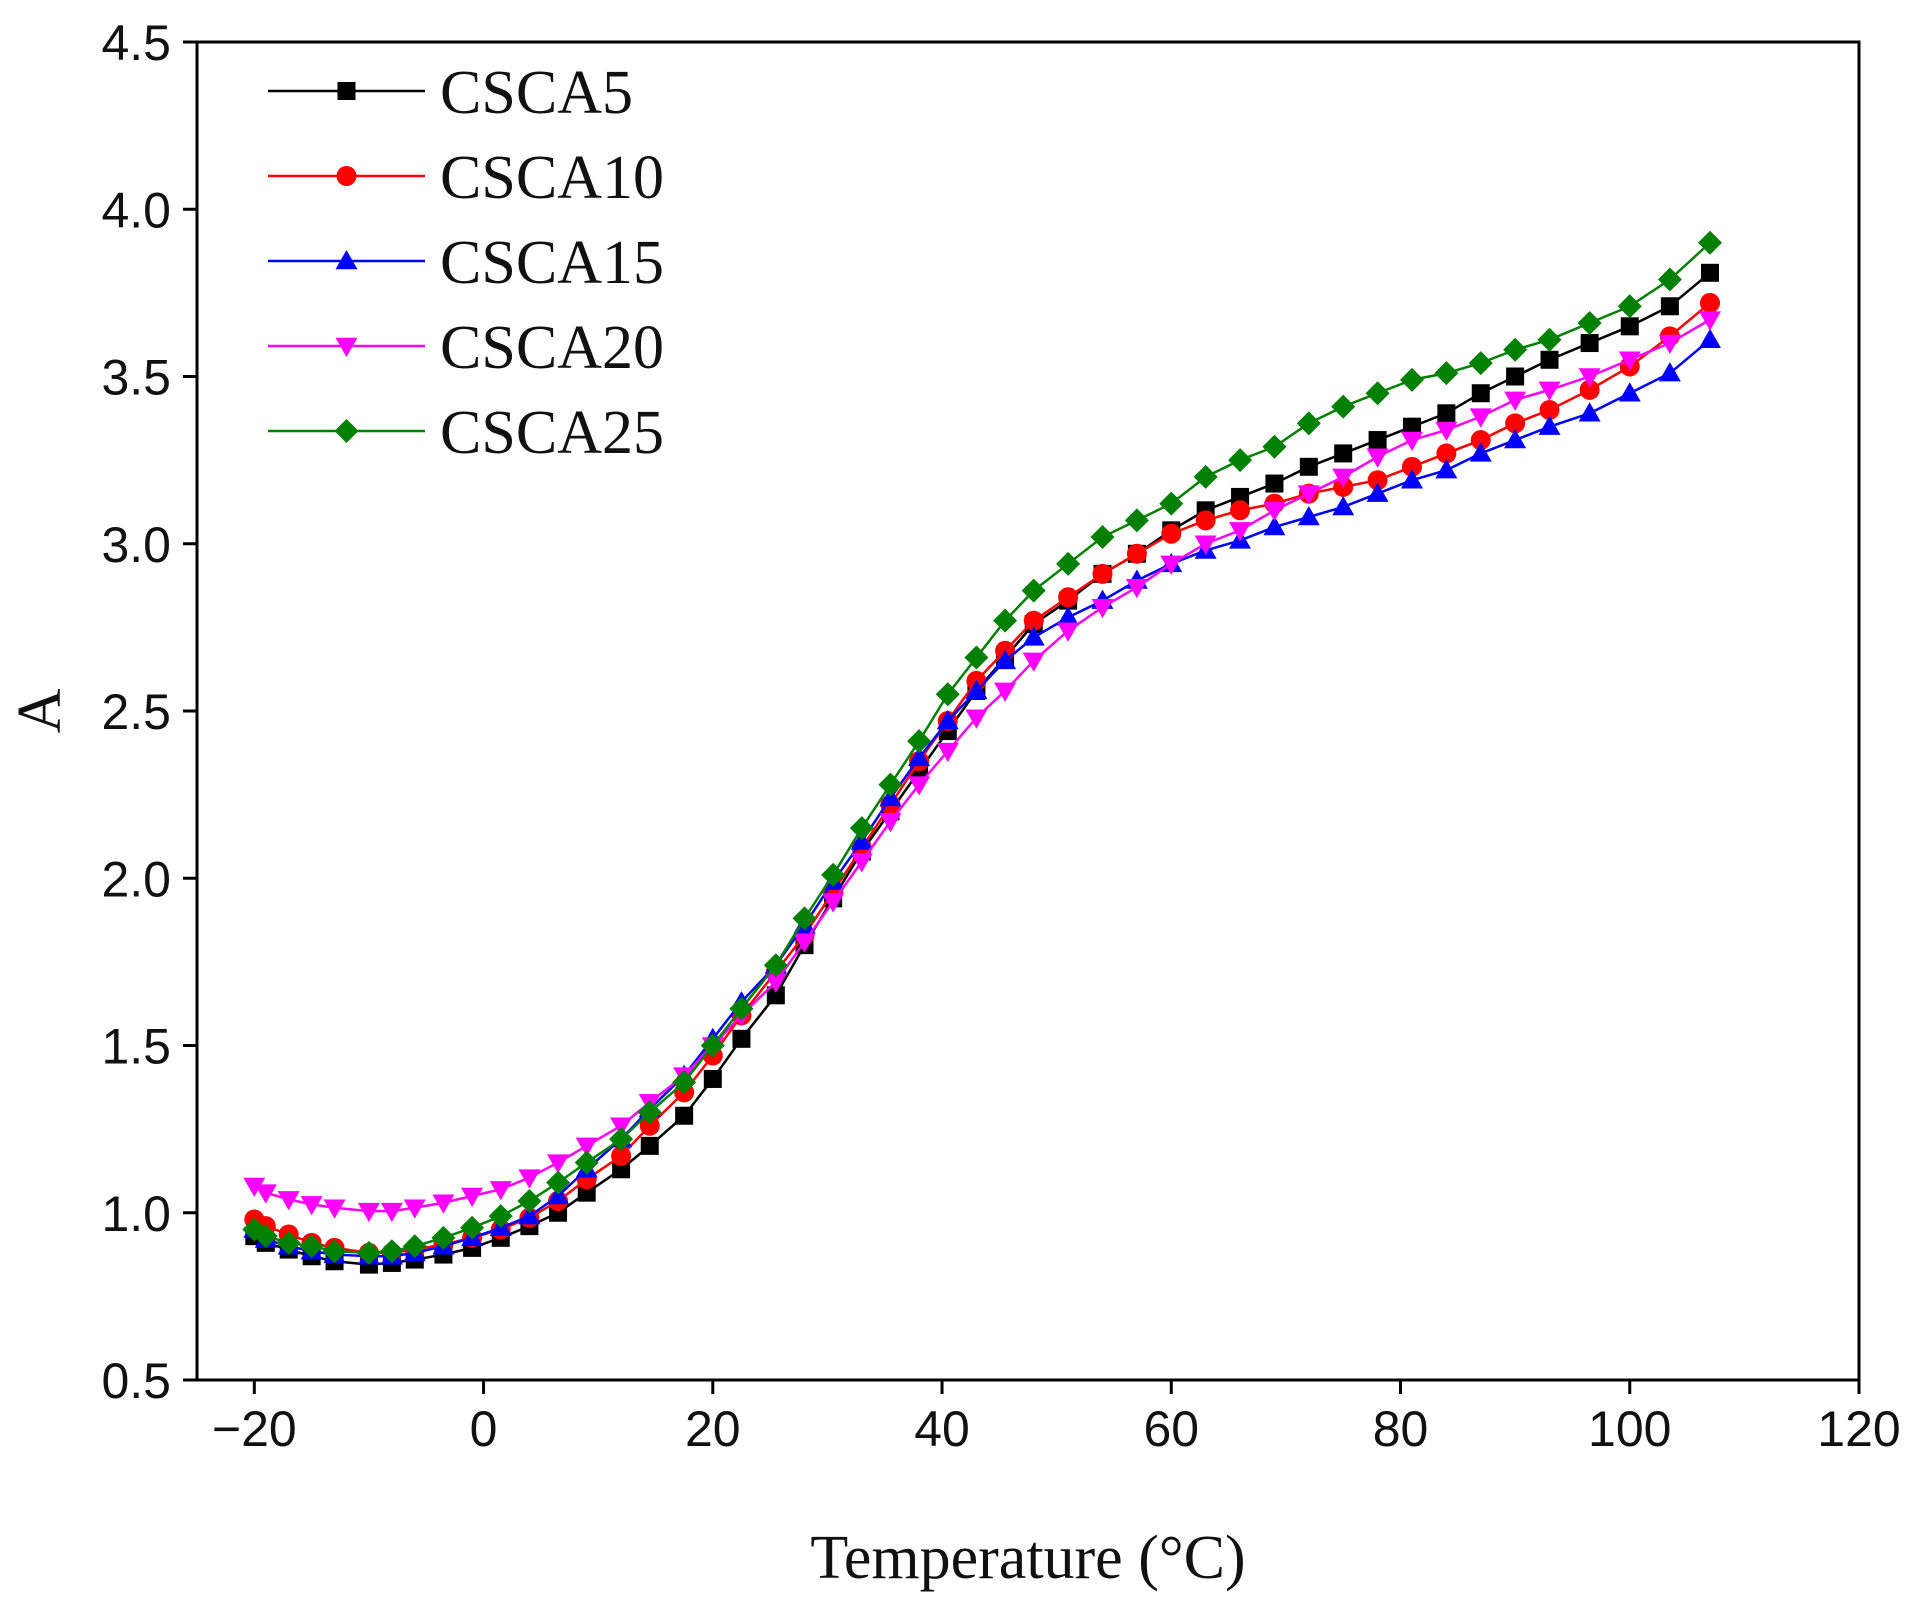 This screenshot has width=1910, height=1600. What do you see at coordinates (136, 43) in the screenshot?
I see `y-tick-label: 4.5` at bounding box center [136, 43].